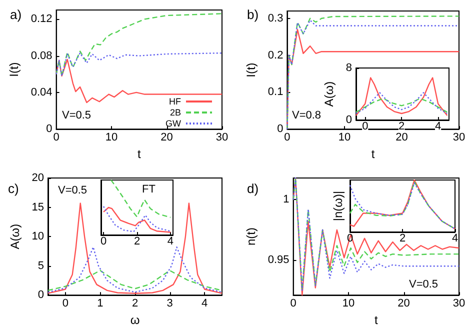 This screenshot has height=331, width=474. What do you see at coordinates (307, 116) in the screenshot?
I see `annotation: V=0.8` at bounding box center [307, 116].